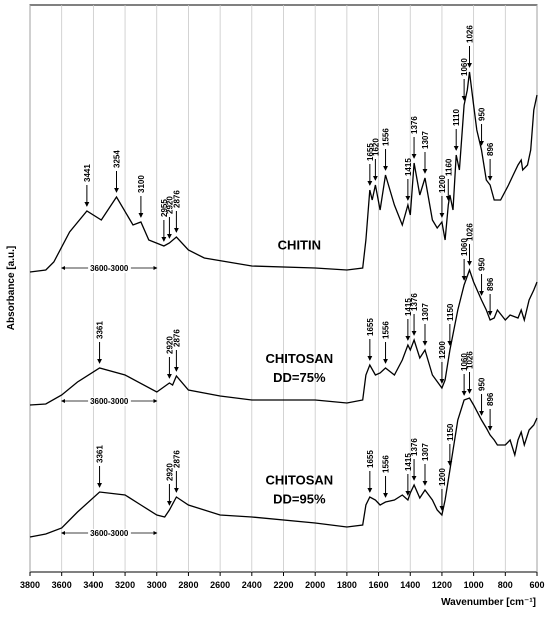 The width and height of the screenshot is (550, 618). What do you see at coordinates (188, 585) in the screenshot?
I see `x-tick-label: 2800` at bounding box center [188, 585].